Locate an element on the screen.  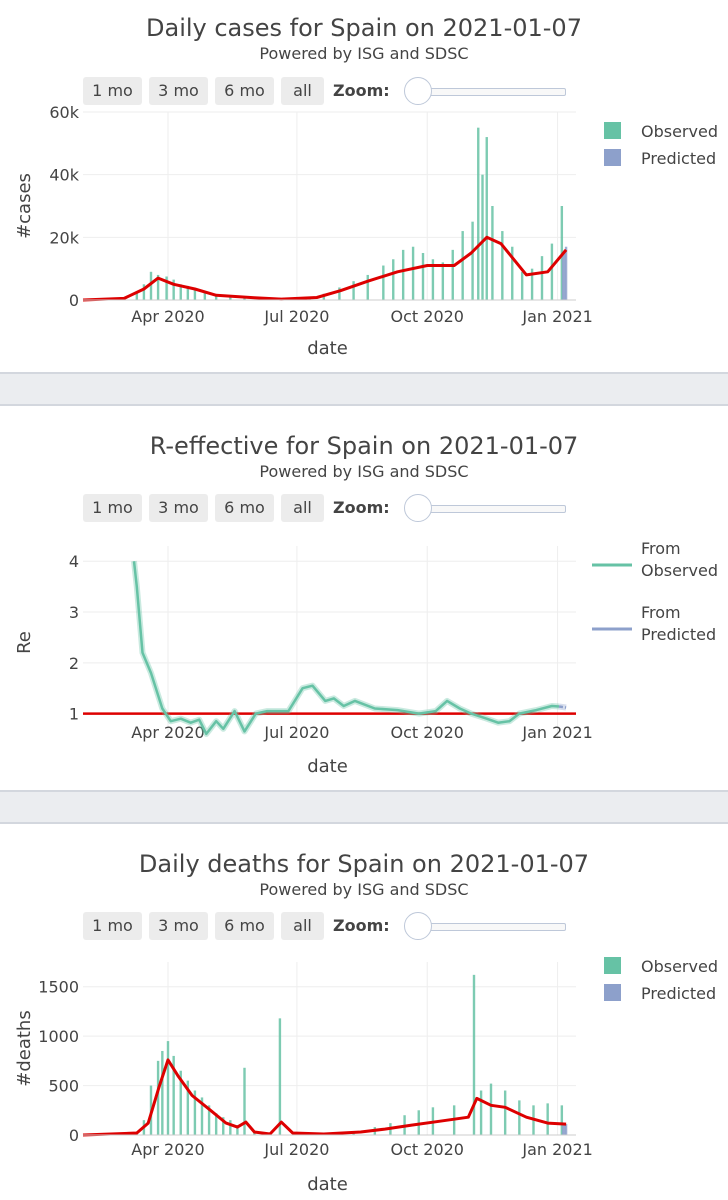
y-tick-label: 3 is located at coordinates (74, 612).